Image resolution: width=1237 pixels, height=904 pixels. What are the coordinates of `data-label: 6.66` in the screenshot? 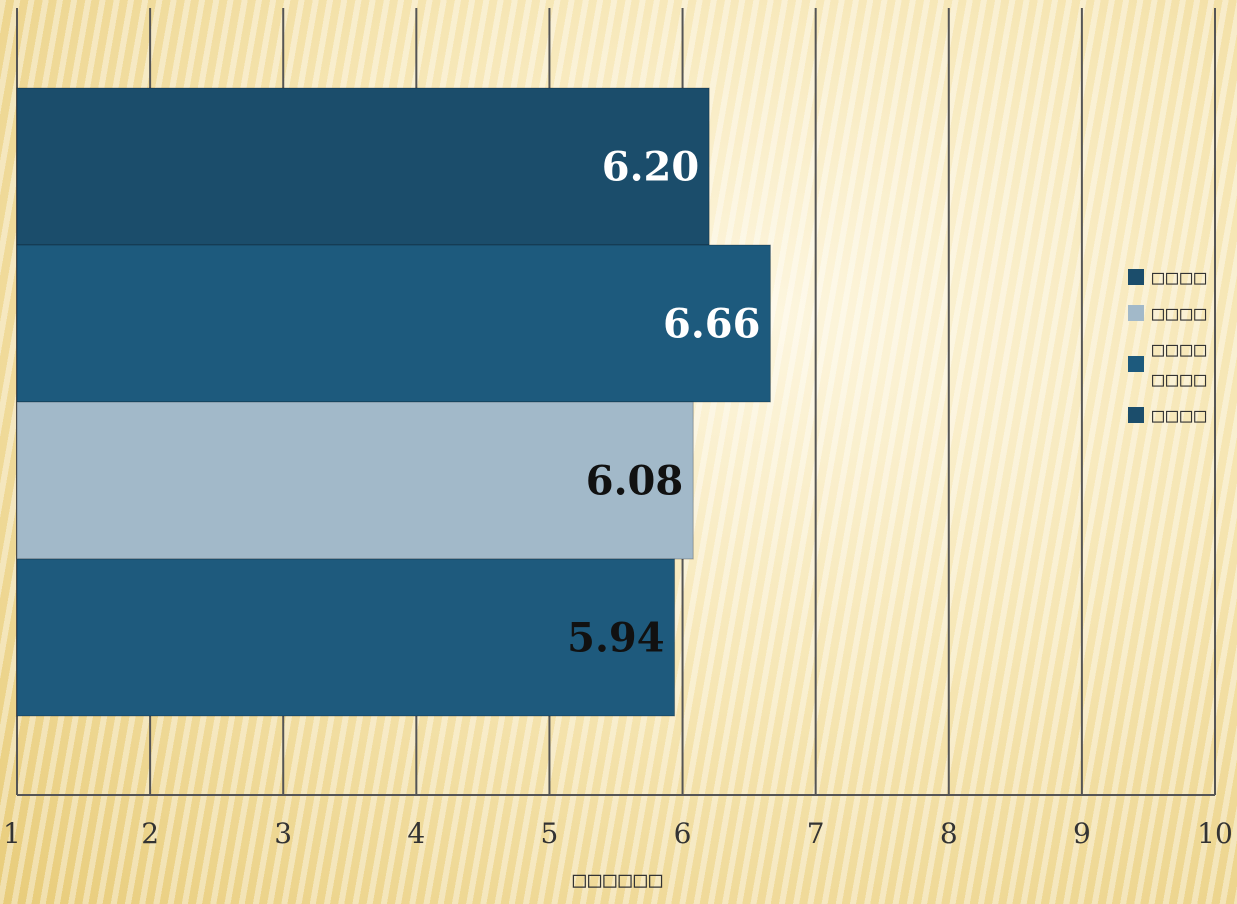 It's located at (711, 324).